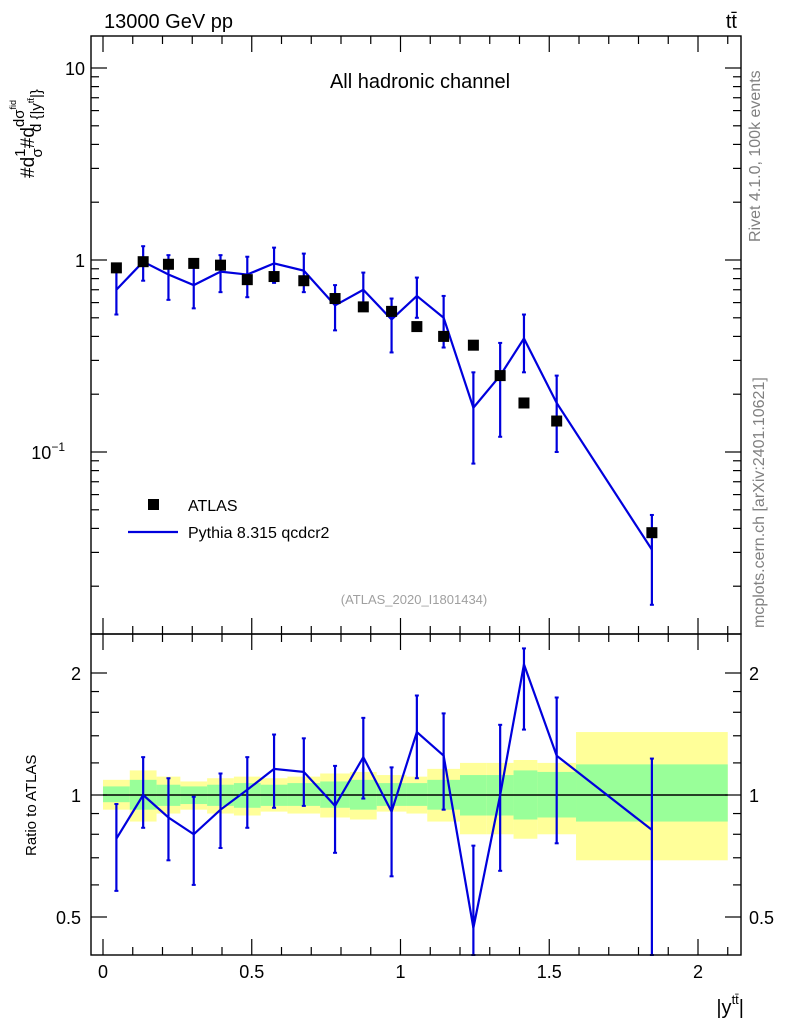 This screenshot has width=786, height=1024. Describe the element at coordinates (80, 261) in the screenshot. I see `main-y-tick-label: 1` at that location.